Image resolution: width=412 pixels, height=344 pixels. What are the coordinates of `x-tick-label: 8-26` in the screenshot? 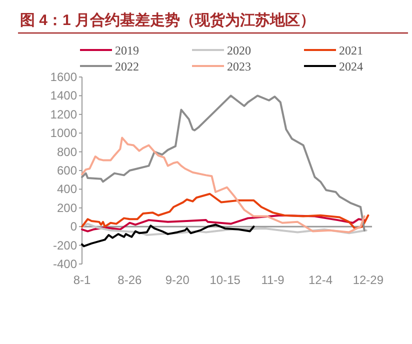 It's located at (130, 280).